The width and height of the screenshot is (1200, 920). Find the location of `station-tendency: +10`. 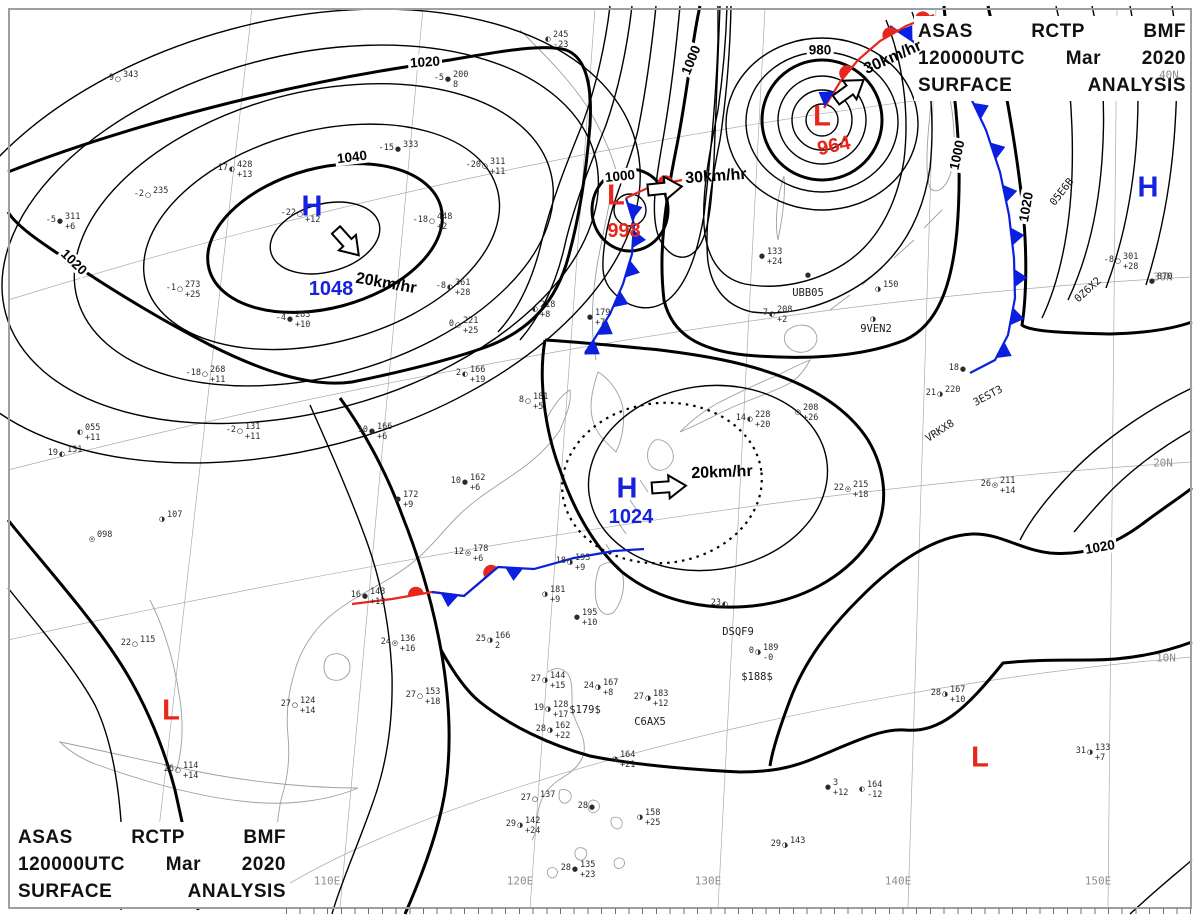

station-tendency: +10 is located at coordinates (590, 623).